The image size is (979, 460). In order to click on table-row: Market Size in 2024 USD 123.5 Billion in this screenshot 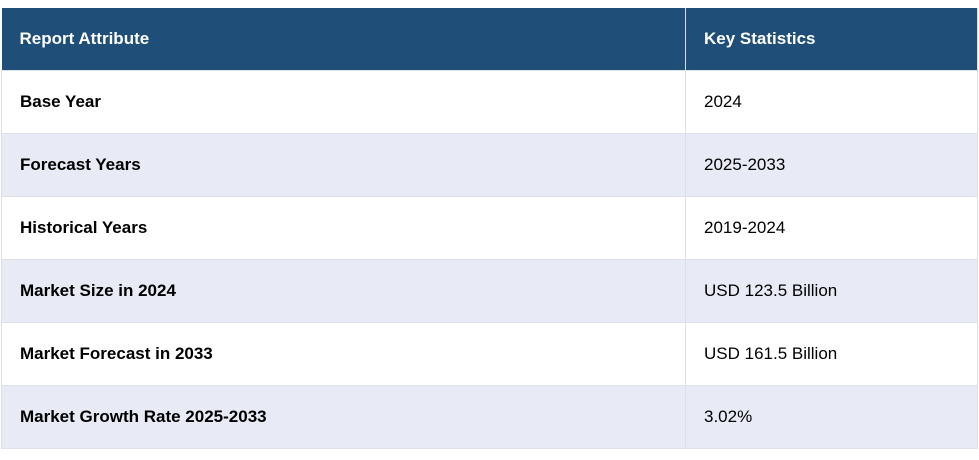, I will do `click(489, 291)`.